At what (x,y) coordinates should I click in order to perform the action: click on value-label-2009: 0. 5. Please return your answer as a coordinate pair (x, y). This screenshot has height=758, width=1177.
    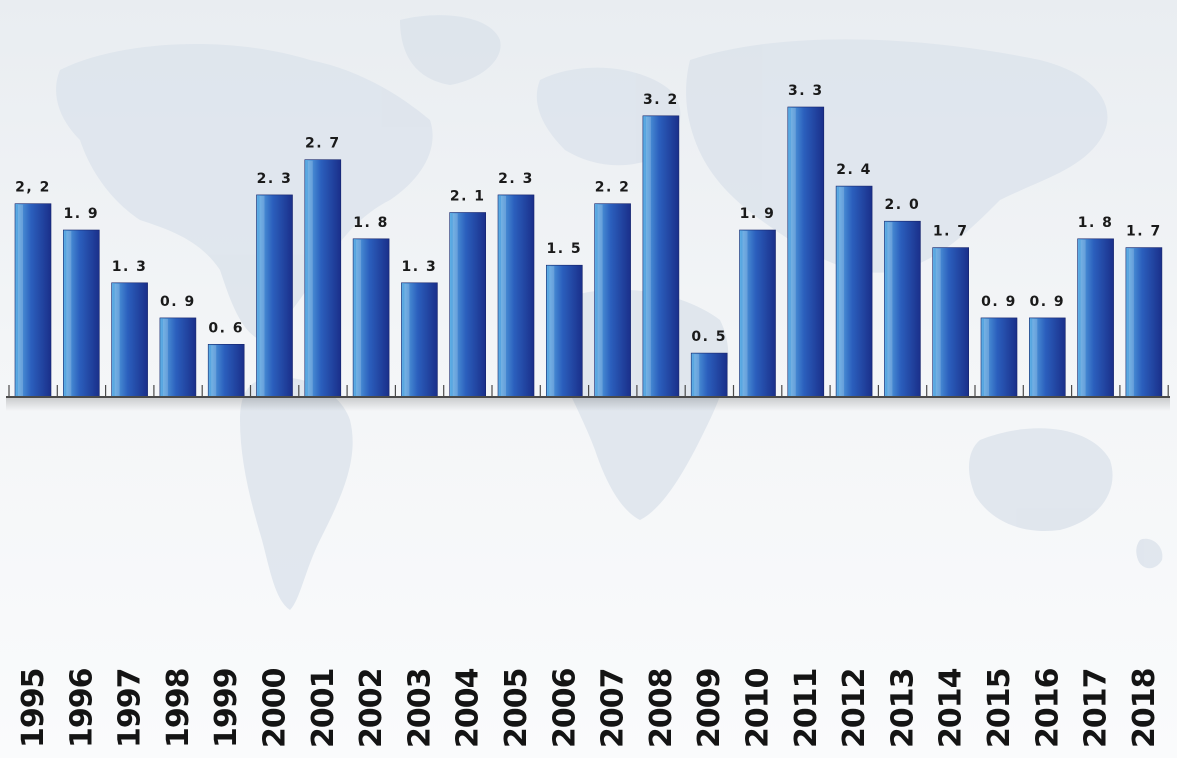
    Looking at the image, I should click on (709, 337).